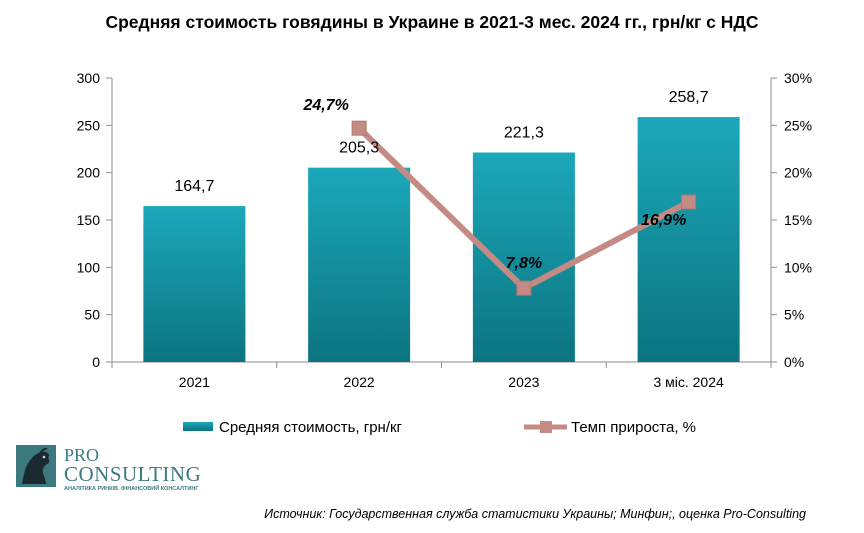  What do you see at coordinates (81, 455) in the screenshot?
I see `logo-line1: PRO` at bounding box center [81, 455].